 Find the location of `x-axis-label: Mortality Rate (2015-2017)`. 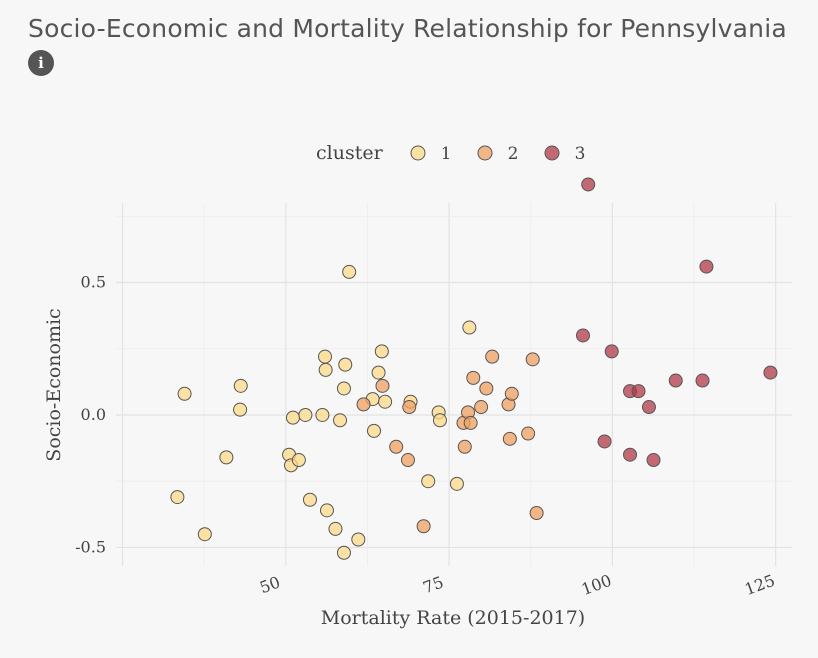

x-axis-label: Mortality Rate (2015-2017) is located at coordinates (453, 618).